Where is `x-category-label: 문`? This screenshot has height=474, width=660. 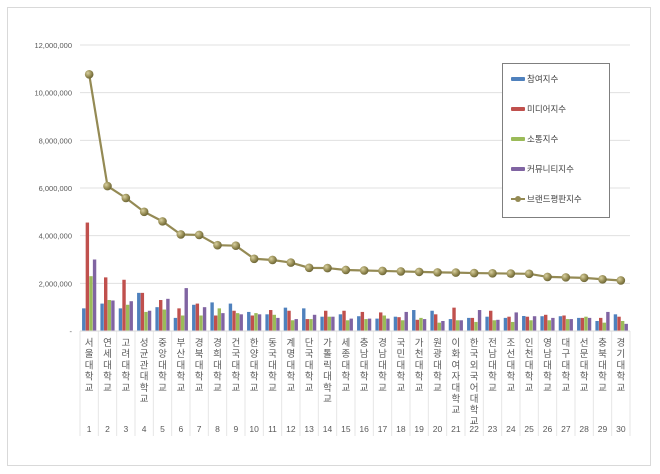
x-category-label: 문 is located at coordinates (584, 354).